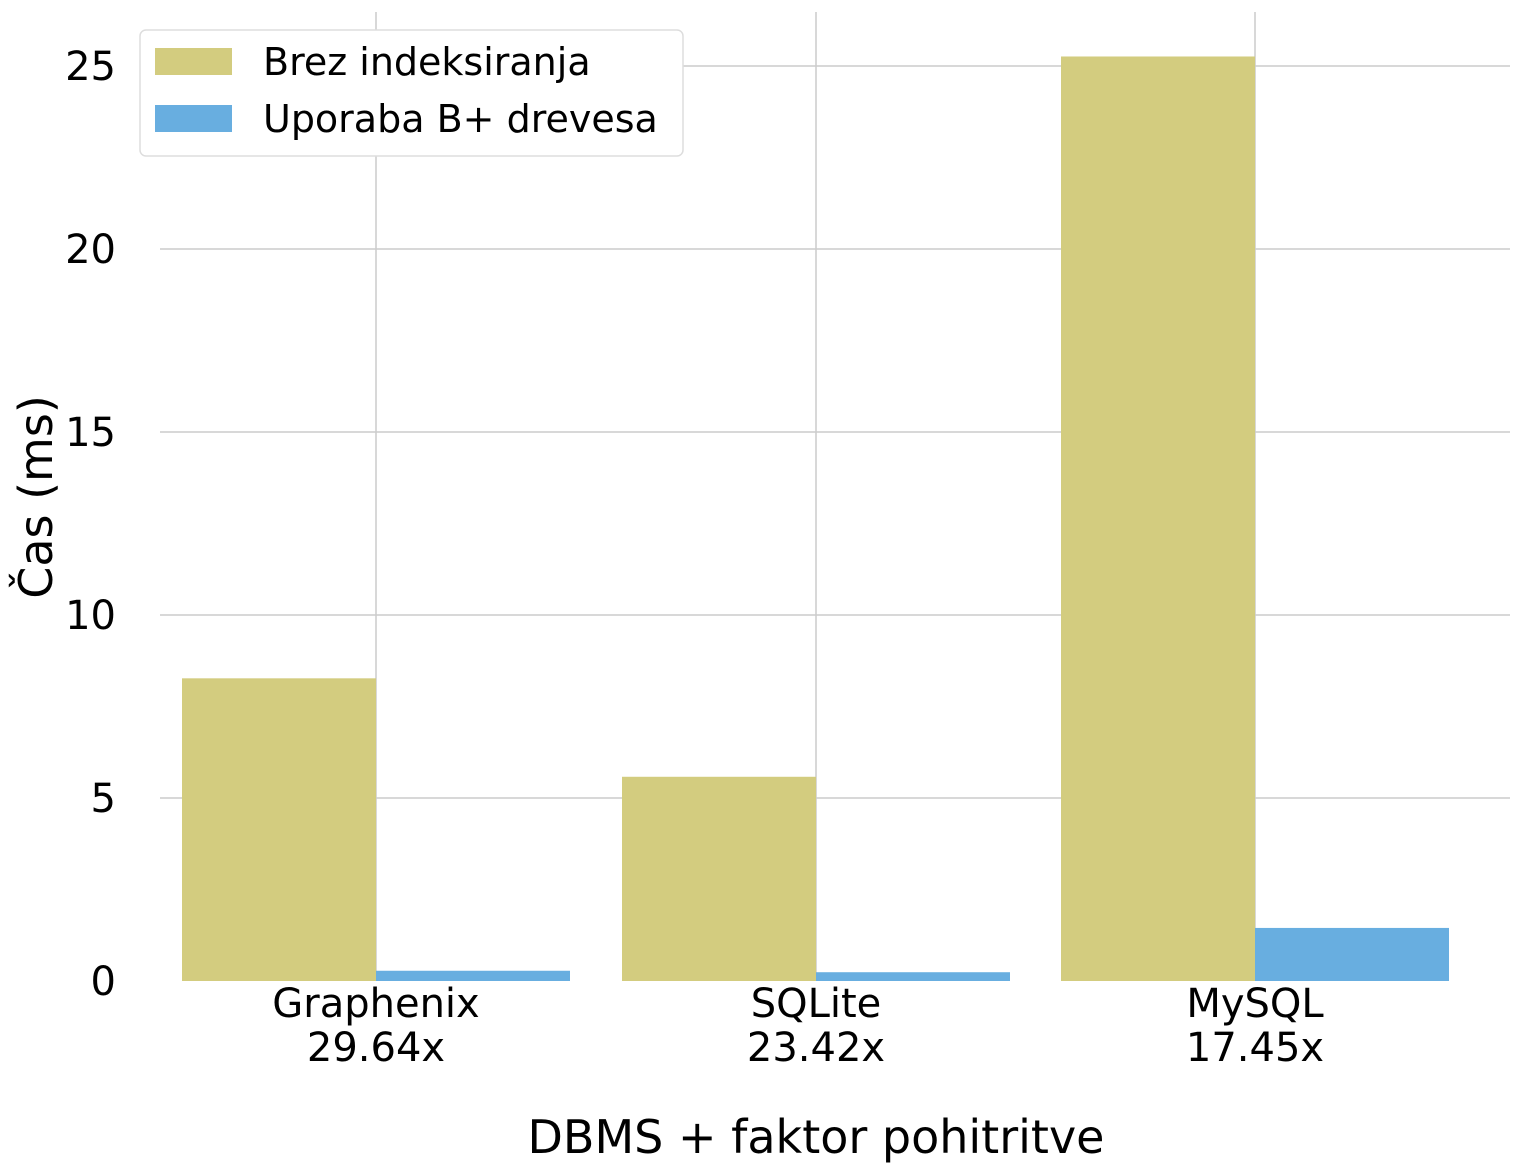 The image size is (1521, 1173). What do you see at coordinates (913, 976) in the screenshot?
I see `bar-s1-c1` at bounding box center [913, 976].